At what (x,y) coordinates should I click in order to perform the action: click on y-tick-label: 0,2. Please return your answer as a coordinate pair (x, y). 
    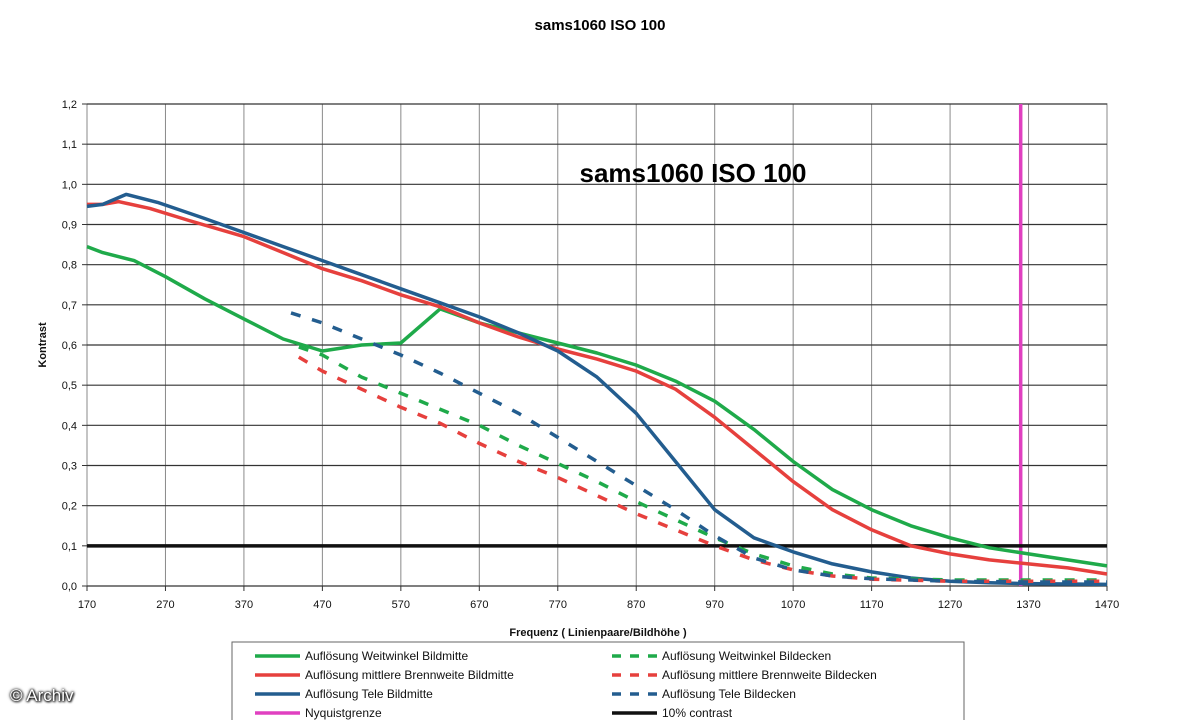
    Looking at the image, I should click on (69, 507).